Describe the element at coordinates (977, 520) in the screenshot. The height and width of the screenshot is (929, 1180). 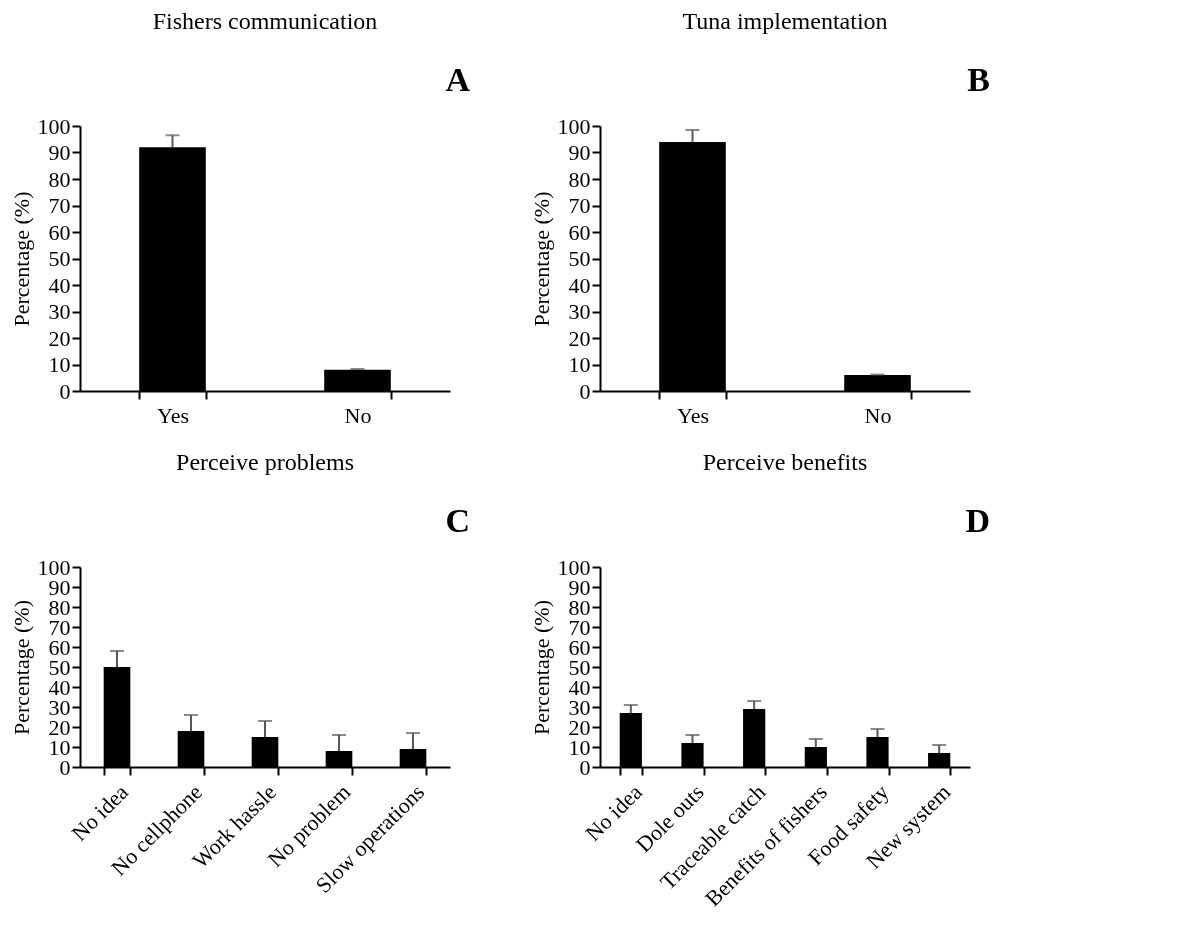
I see `text: D` at that location.